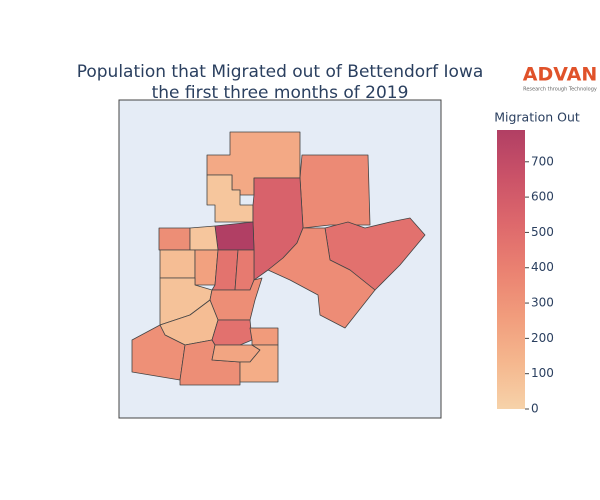 This screenshot has height=500, width=600. What do you see at coordinates (542, 373) in the screenshot?
I see `colorbar-tick-label: 100` at bounding box center [542, 373].